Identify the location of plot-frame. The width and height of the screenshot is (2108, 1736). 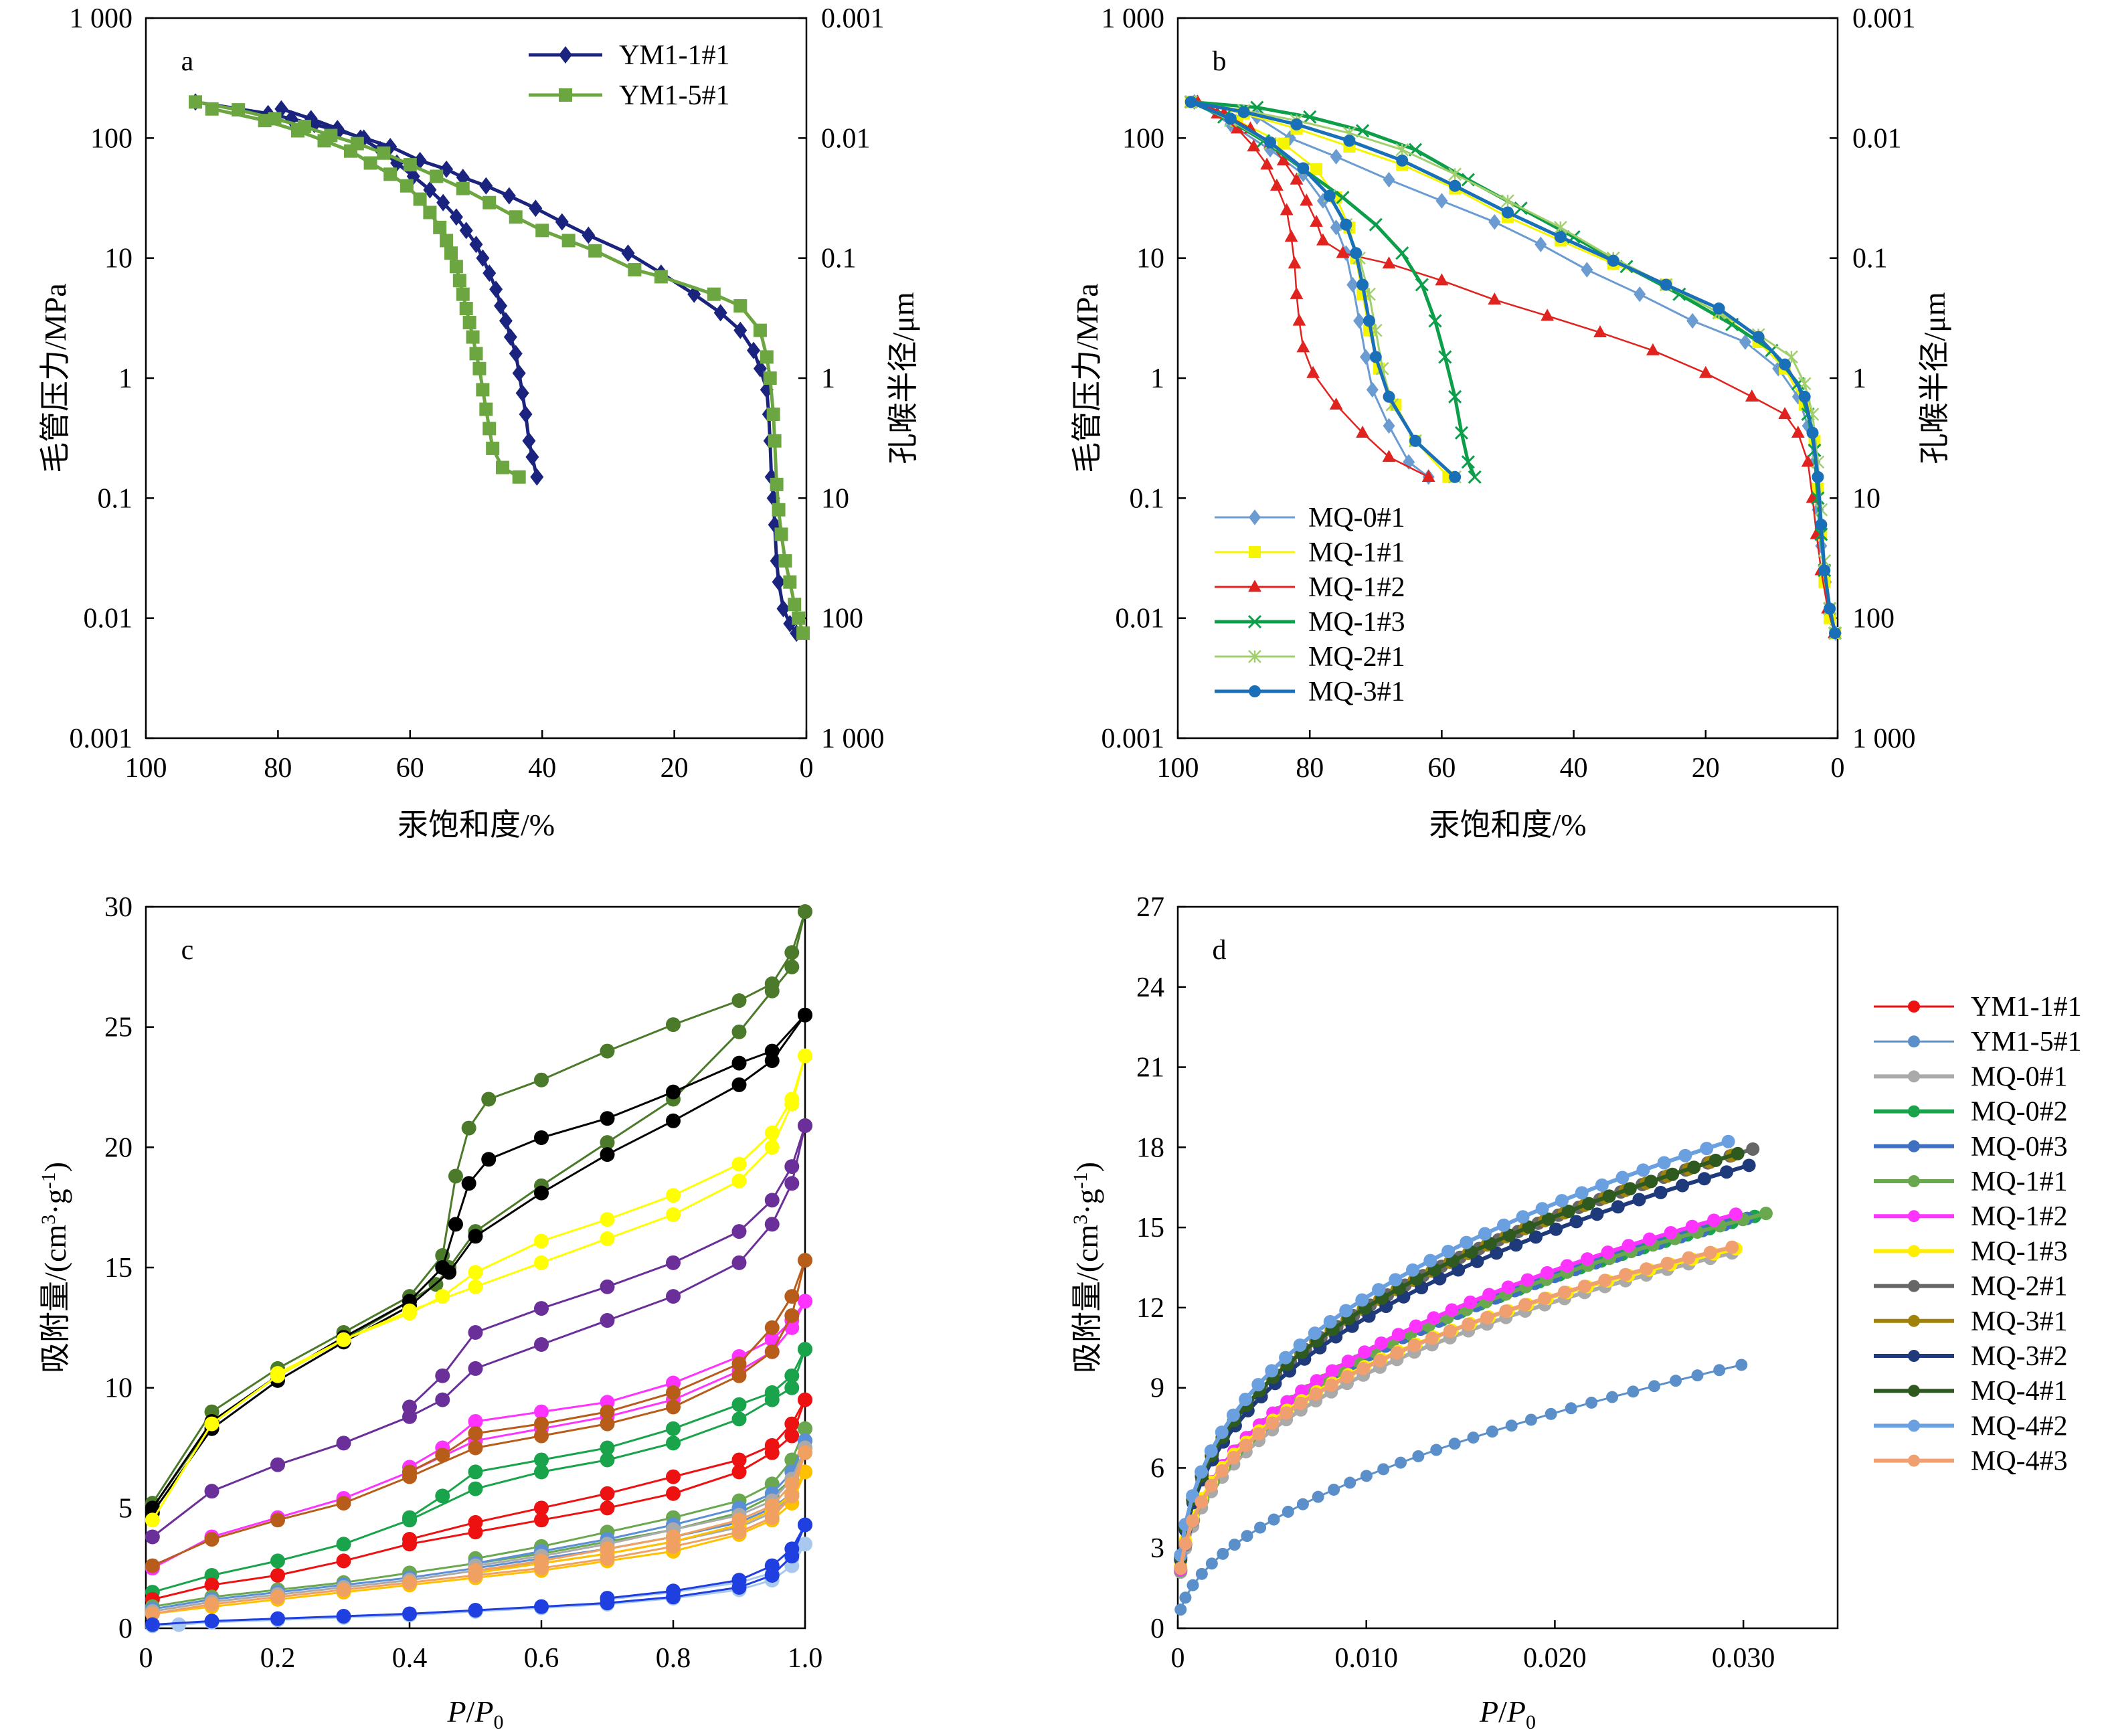
(1508, 1267).